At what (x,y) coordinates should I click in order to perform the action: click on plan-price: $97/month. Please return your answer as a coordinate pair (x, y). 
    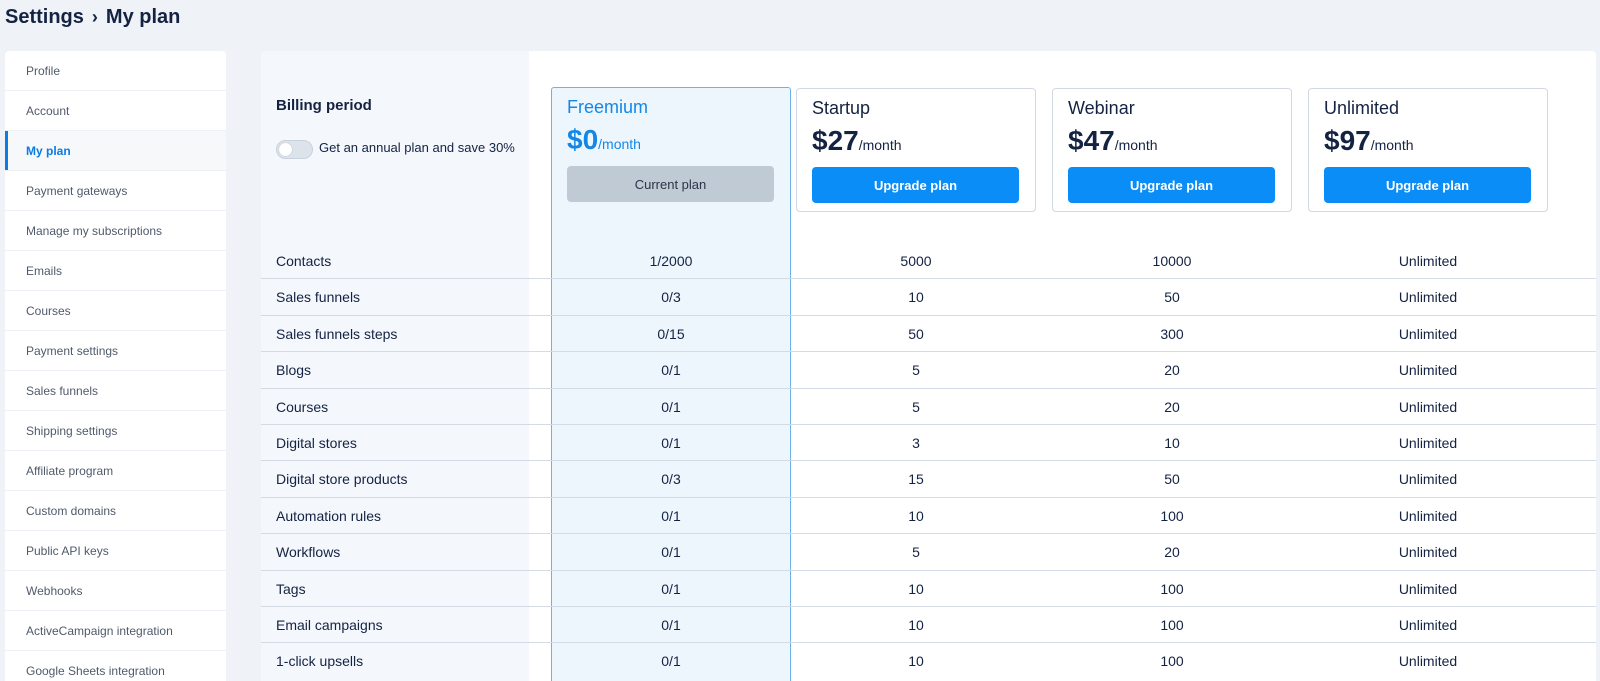
    Looking at the image, I should click on (1369, 141).